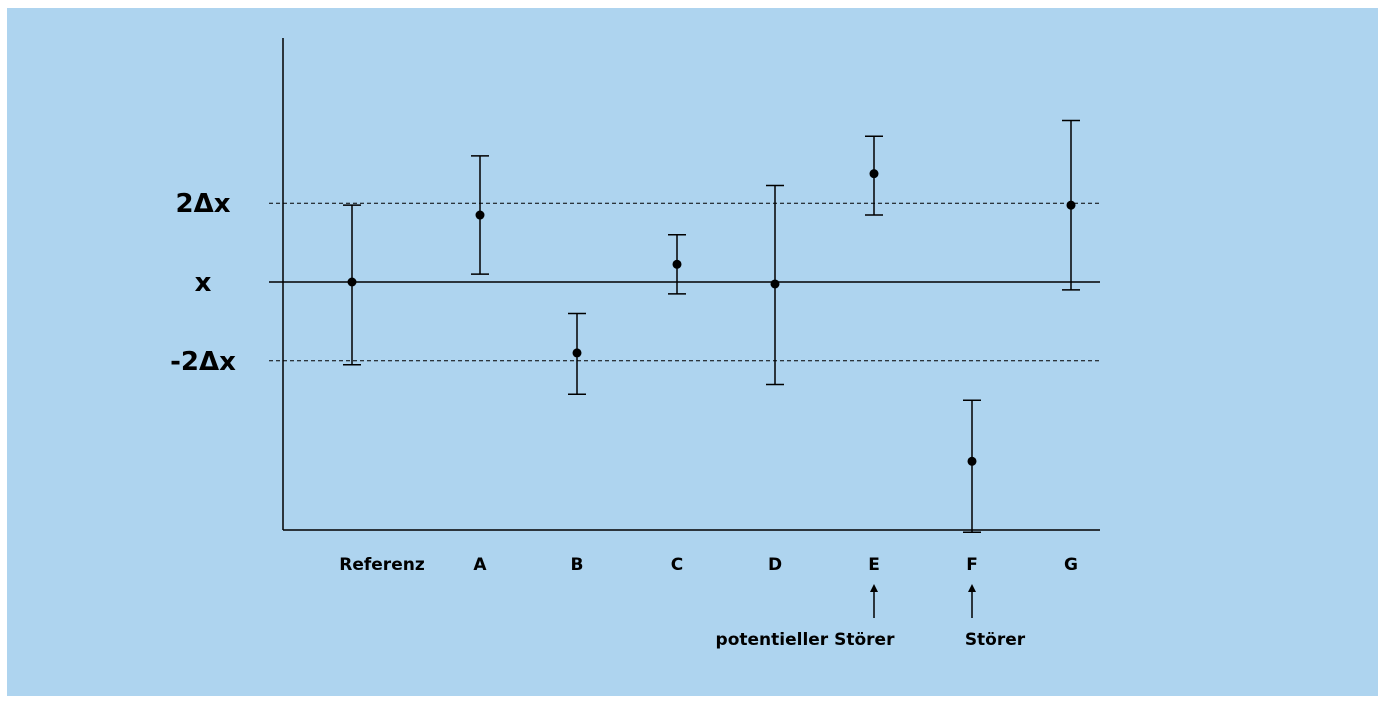 This screenshot has height=704, width=1385. I want to click on x-tick-label: B, so click(577, 565).